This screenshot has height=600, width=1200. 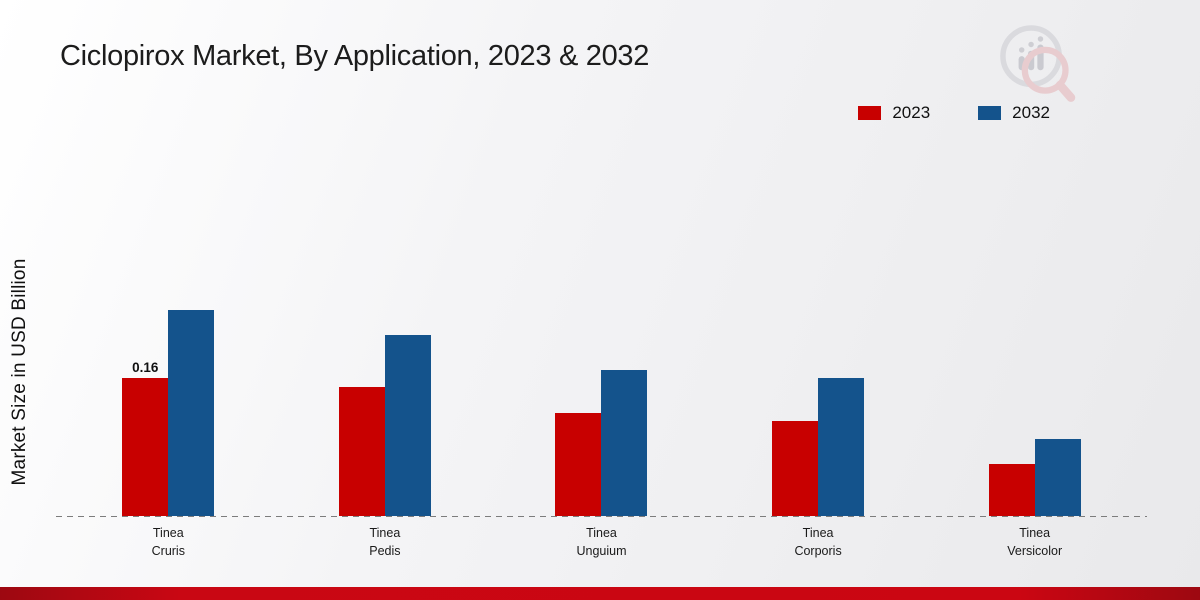 I want to click on legend-swatch-2032, so click(x=990, y=113).